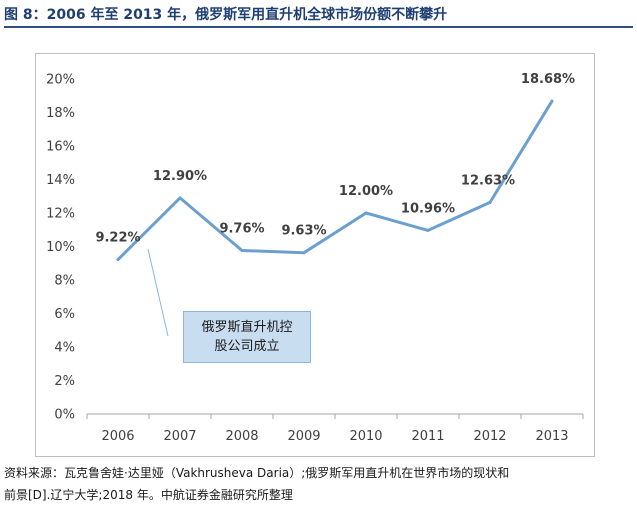  Describe the element at coordinates (428, 208) in the screenshot. I see `data-label: 10.96%` at that location.